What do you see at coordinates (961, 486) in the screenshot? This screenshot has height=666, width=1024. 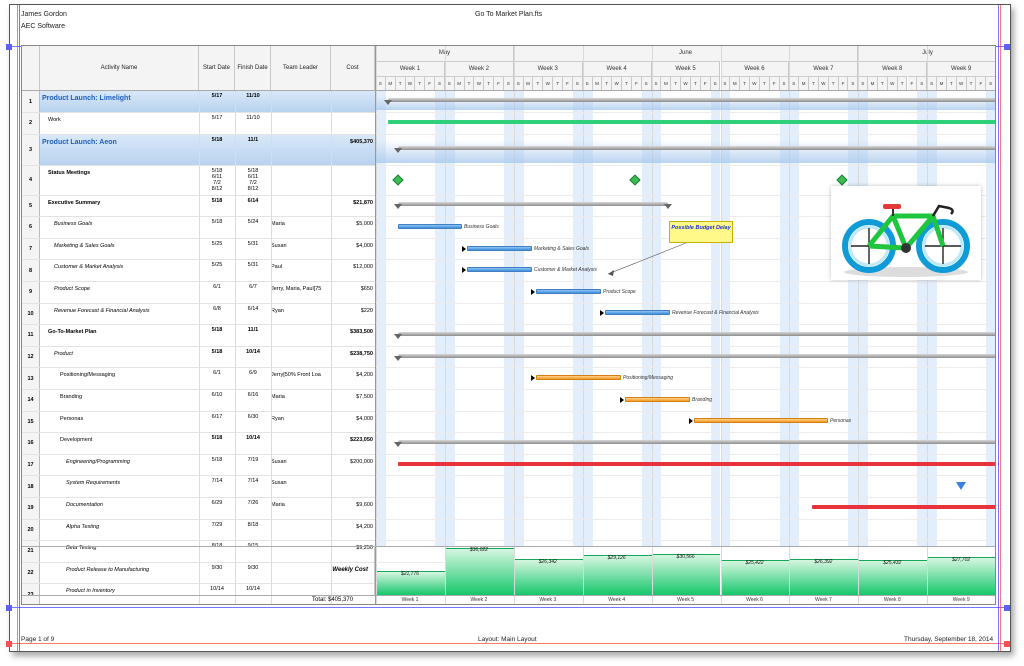 I see `deadline-marker-icon` at bounding box center [961, 486].